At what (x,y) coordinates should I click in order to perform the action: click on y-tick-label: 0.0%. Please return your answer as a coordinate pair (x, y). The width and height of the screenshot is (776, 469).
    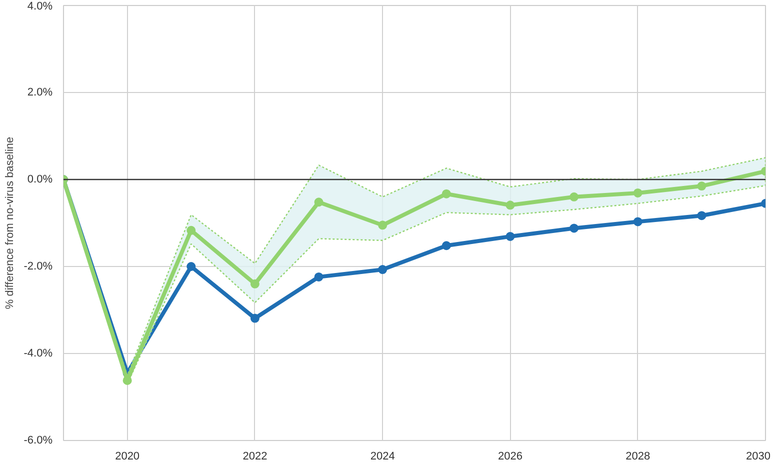
    Looking at the image, I should click on (40, 180).